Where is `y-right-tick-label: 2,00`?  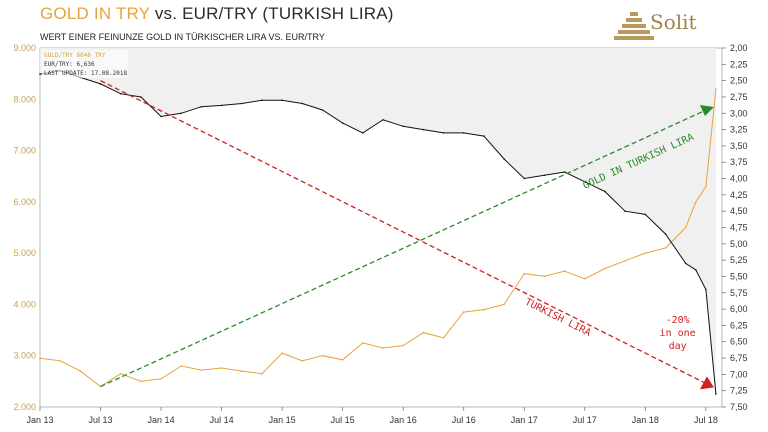 y-right-tick-label: 2,00 is located at coordinates (739, 48).